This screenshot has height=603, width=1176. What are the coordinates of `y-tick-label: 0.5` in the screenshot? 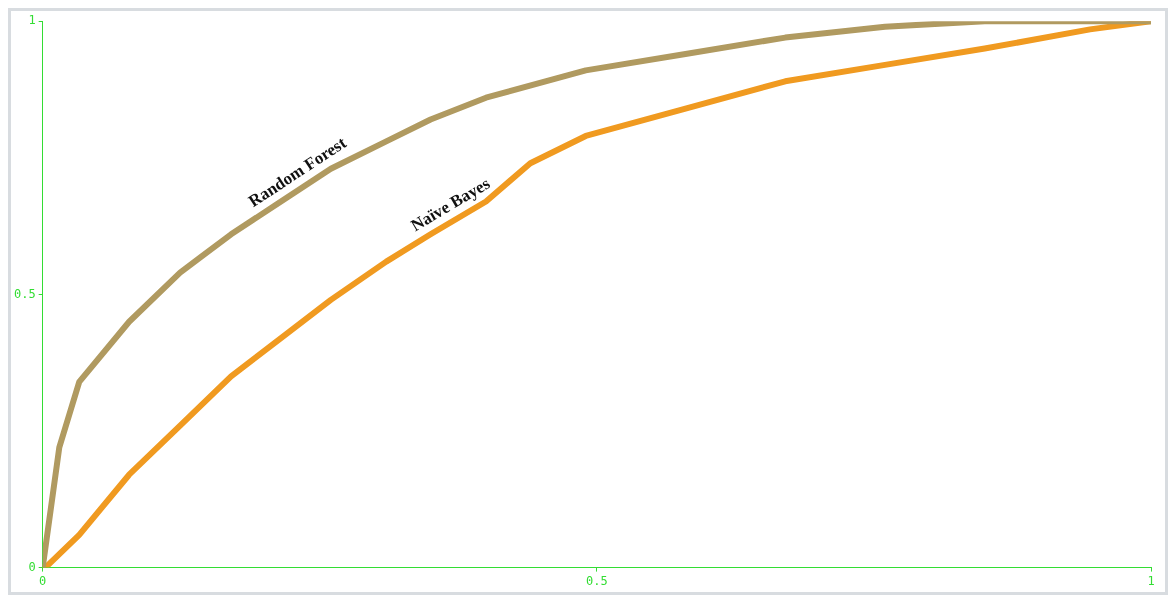 It's located at (24, 293).